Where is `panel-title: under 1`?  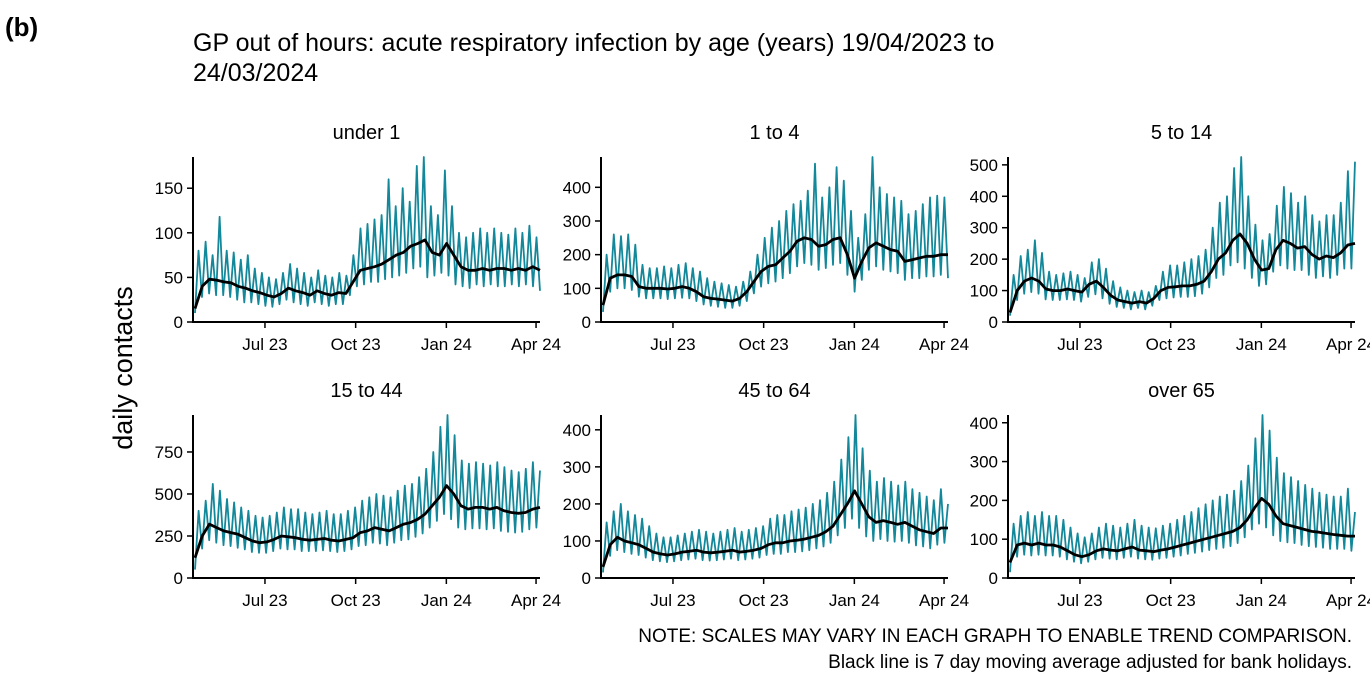
panel-title: under 1 is located at coordinates (367, 133).